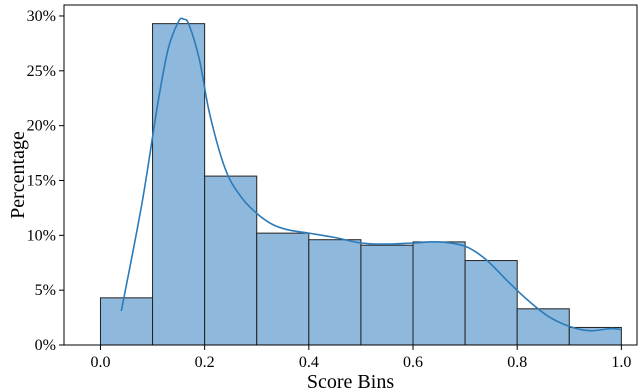 The width and height of the screenshot is (643, 391). What do you see at coordinates (41, 235) in the screenshot?
I see `y-tick-label: 10%` at bounding box center [41, 235].